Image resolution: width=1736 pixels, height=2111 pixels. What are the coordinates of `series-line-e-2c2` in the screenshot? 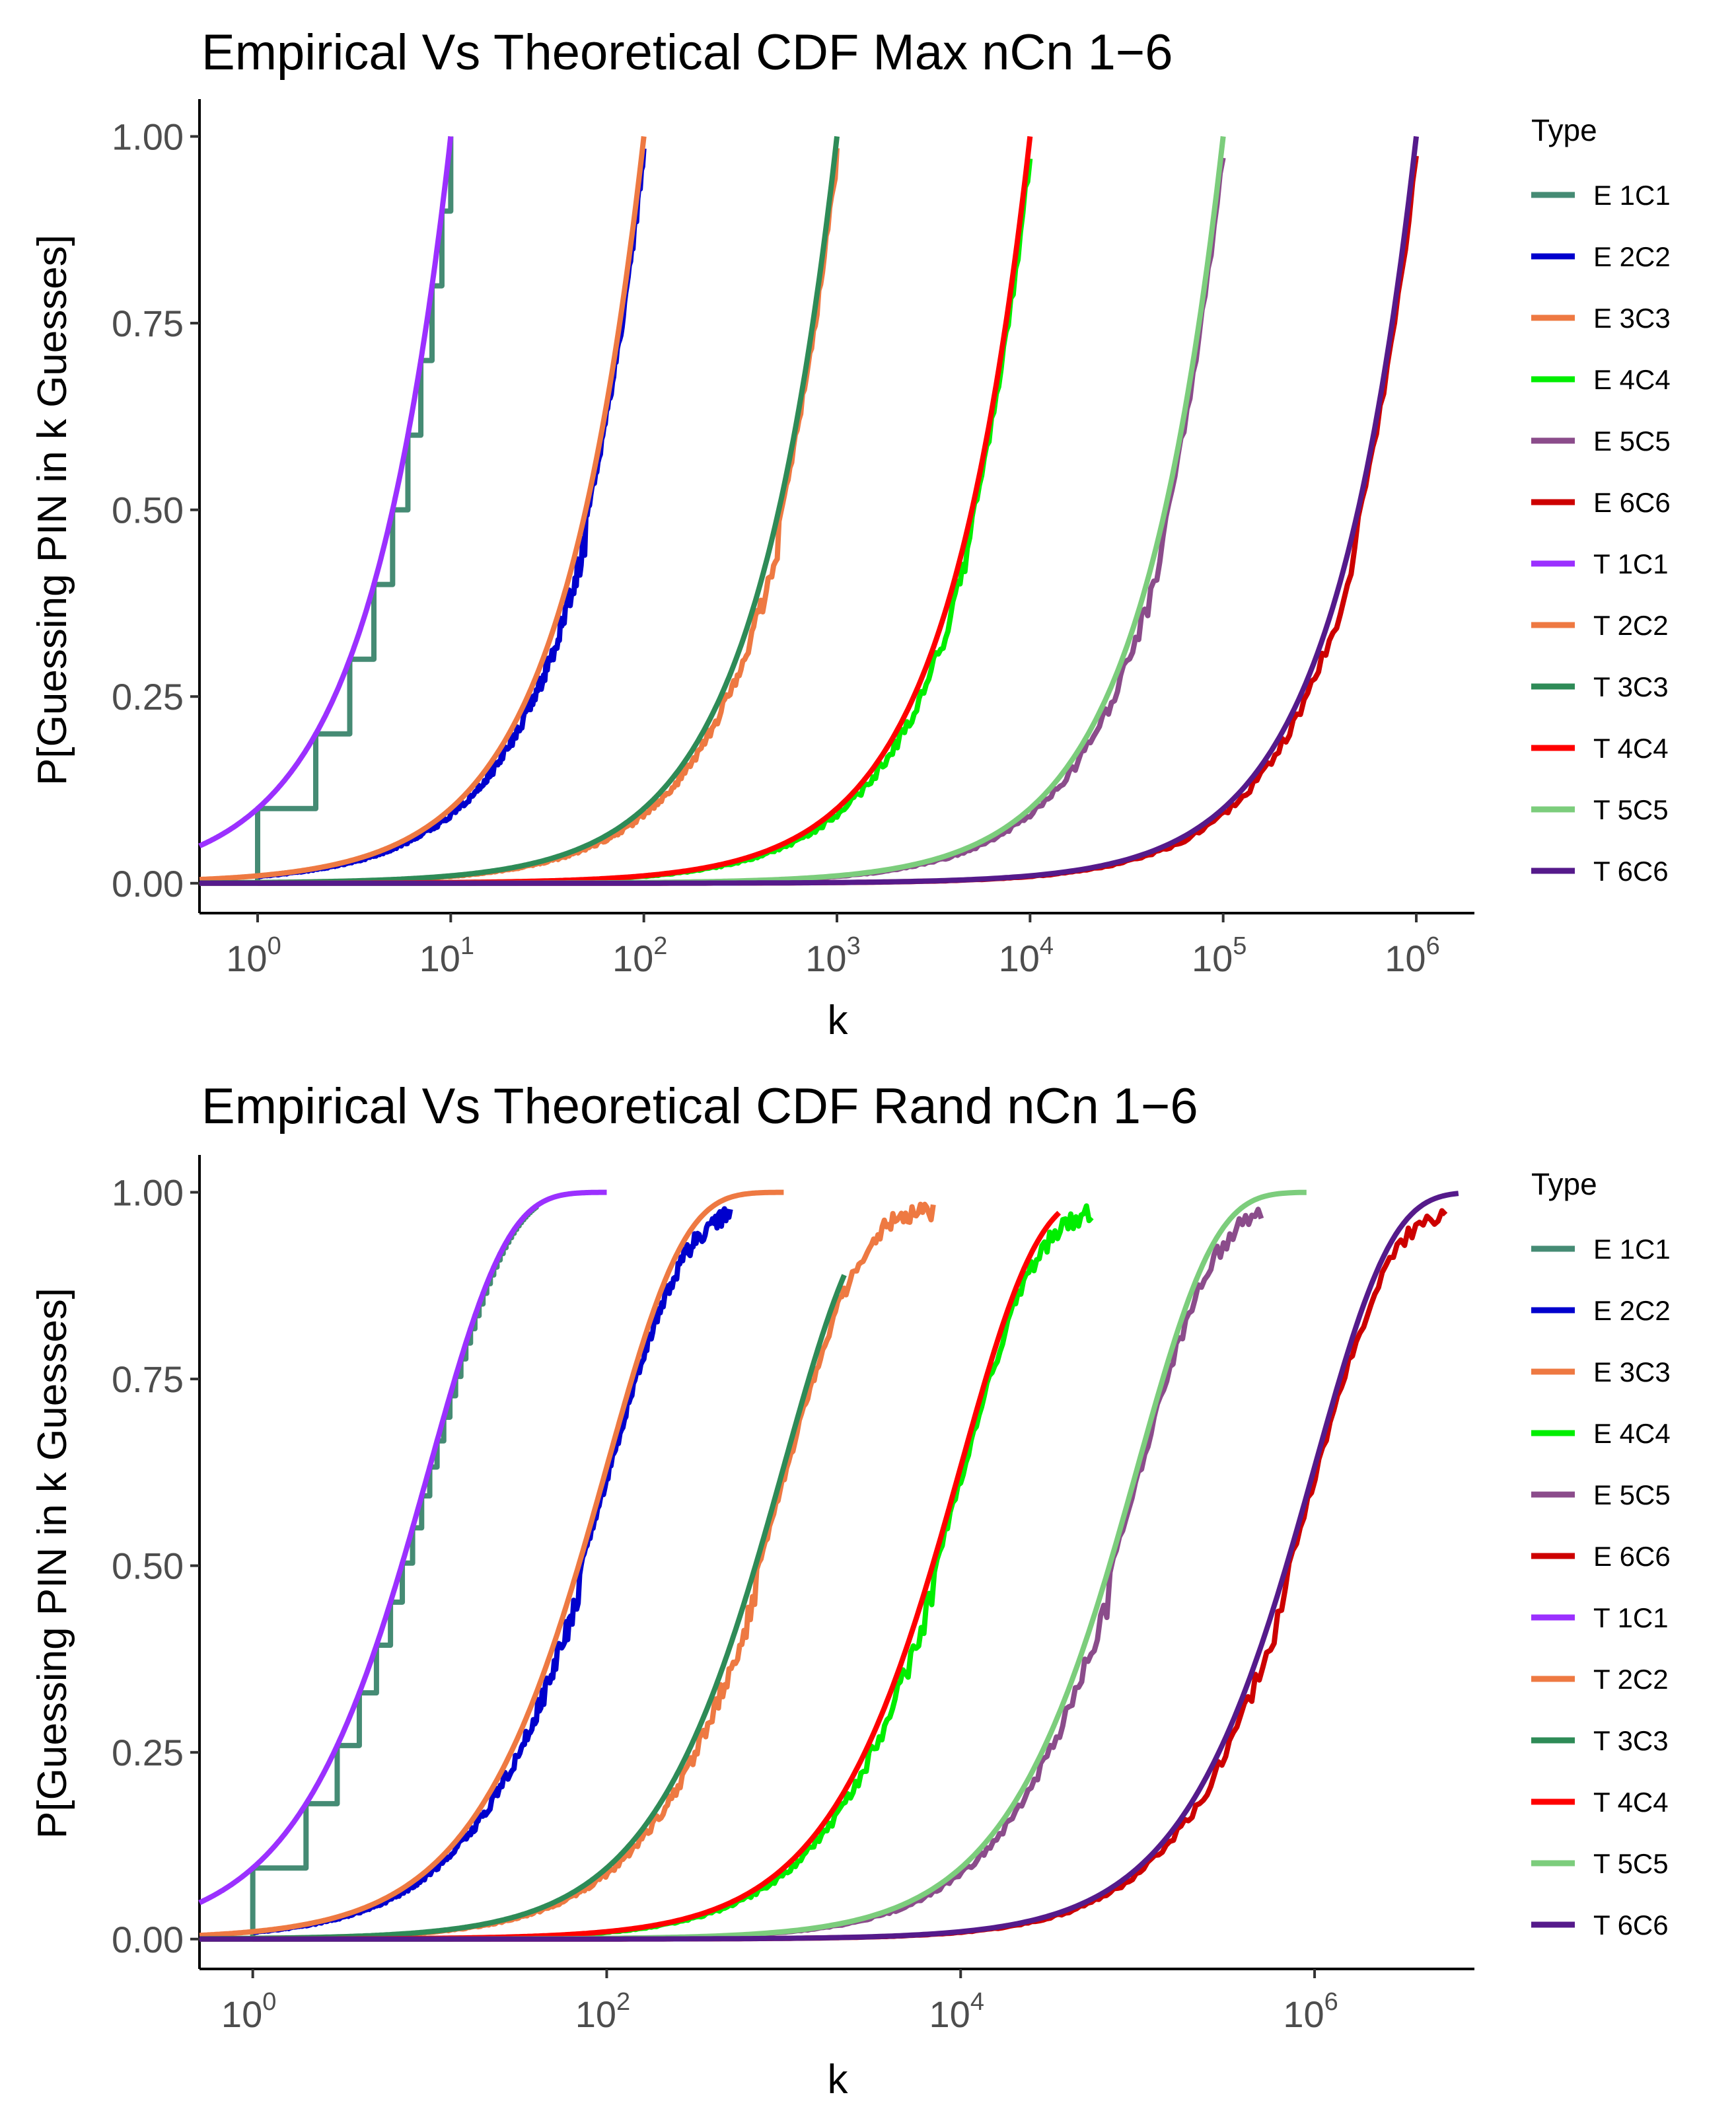 It's located at (492, 1570).